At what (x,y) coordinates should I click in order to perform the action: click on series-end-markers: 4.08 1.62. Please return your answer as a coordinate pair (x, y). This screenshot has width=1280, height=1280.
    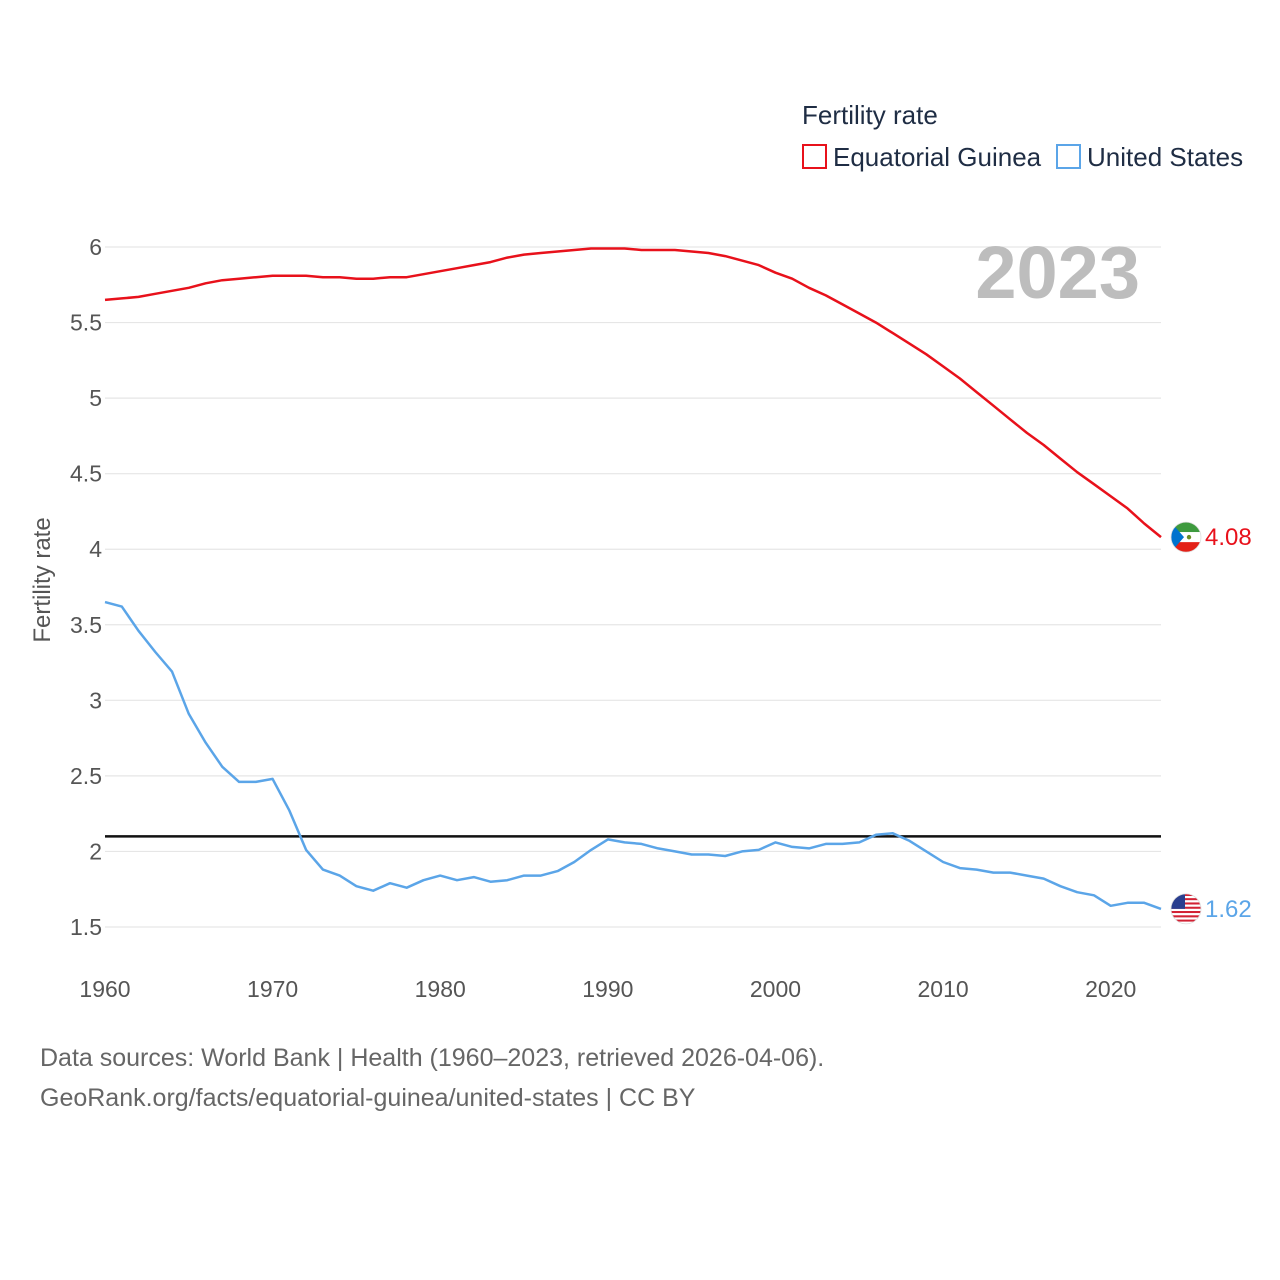
    Looking at the image, I should click on (1211, 723).